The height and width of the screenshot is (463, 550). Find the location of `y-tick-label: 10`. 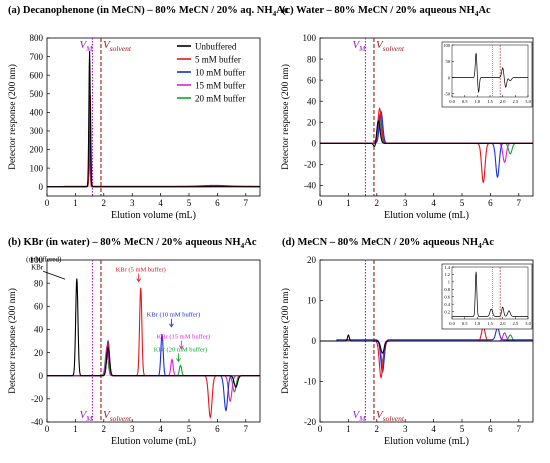

y-tick-label: 10 is located at coordinates (312, 301).